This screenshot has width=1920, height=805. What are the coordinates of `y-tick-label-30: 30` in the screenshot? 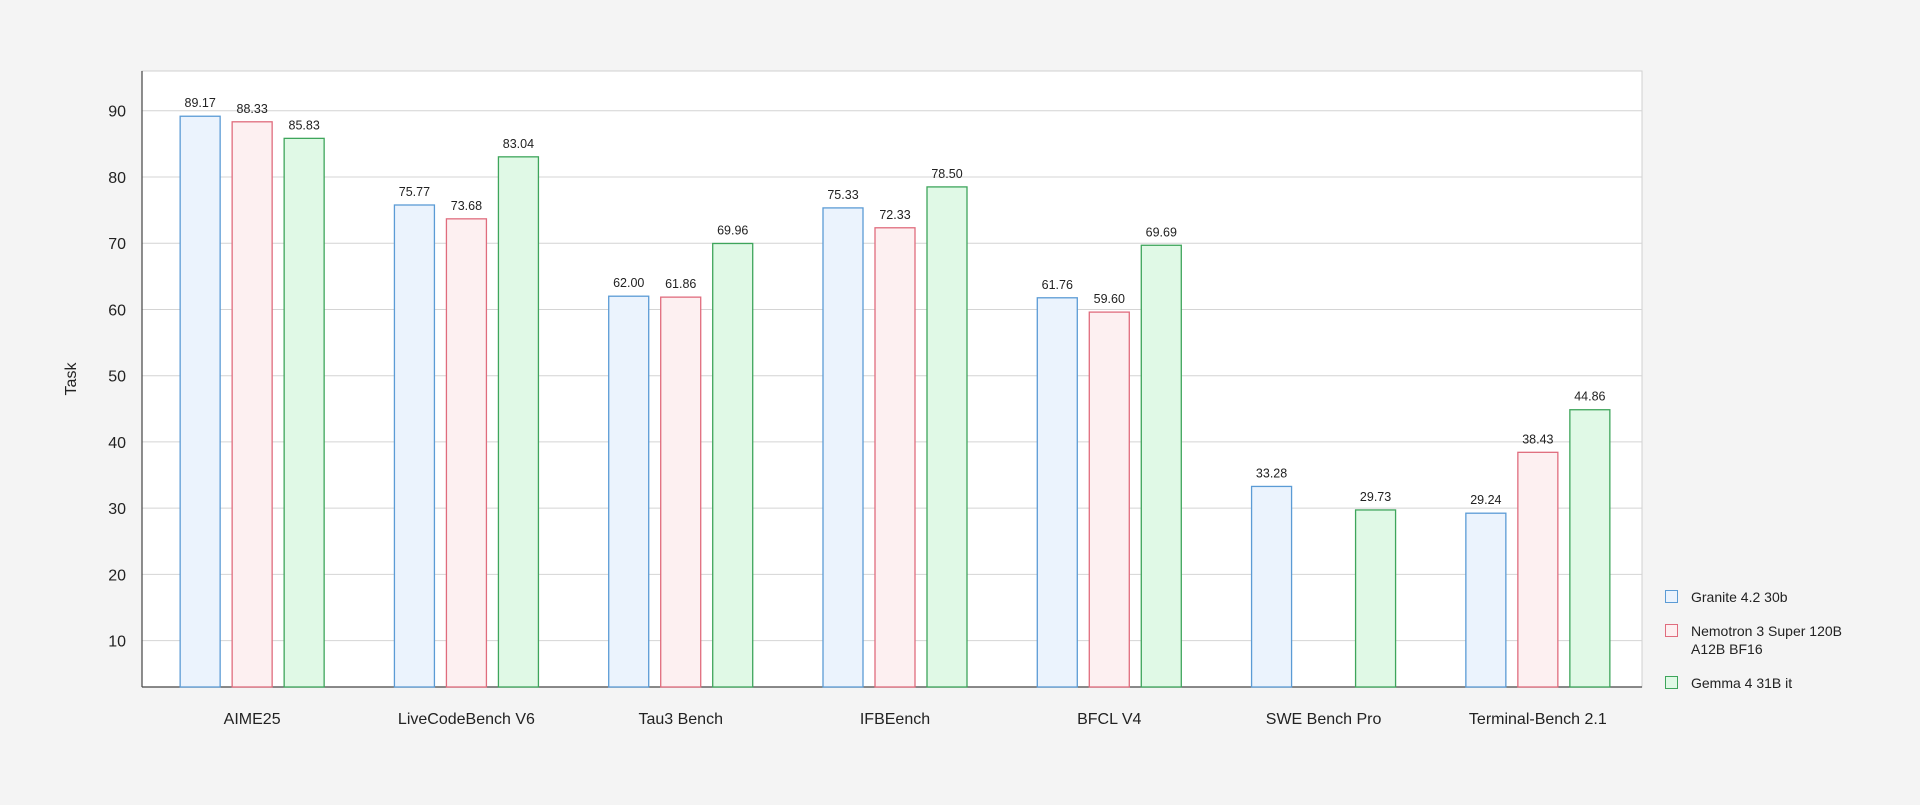 It's located at (117, 509).